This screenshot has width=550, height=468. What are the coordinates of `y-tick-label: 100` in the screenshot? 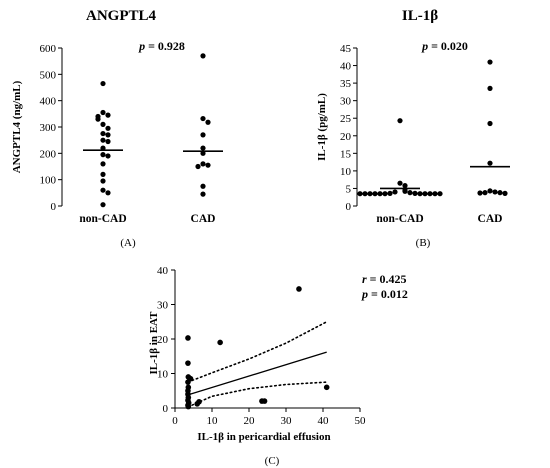 It's located at (48, 181).